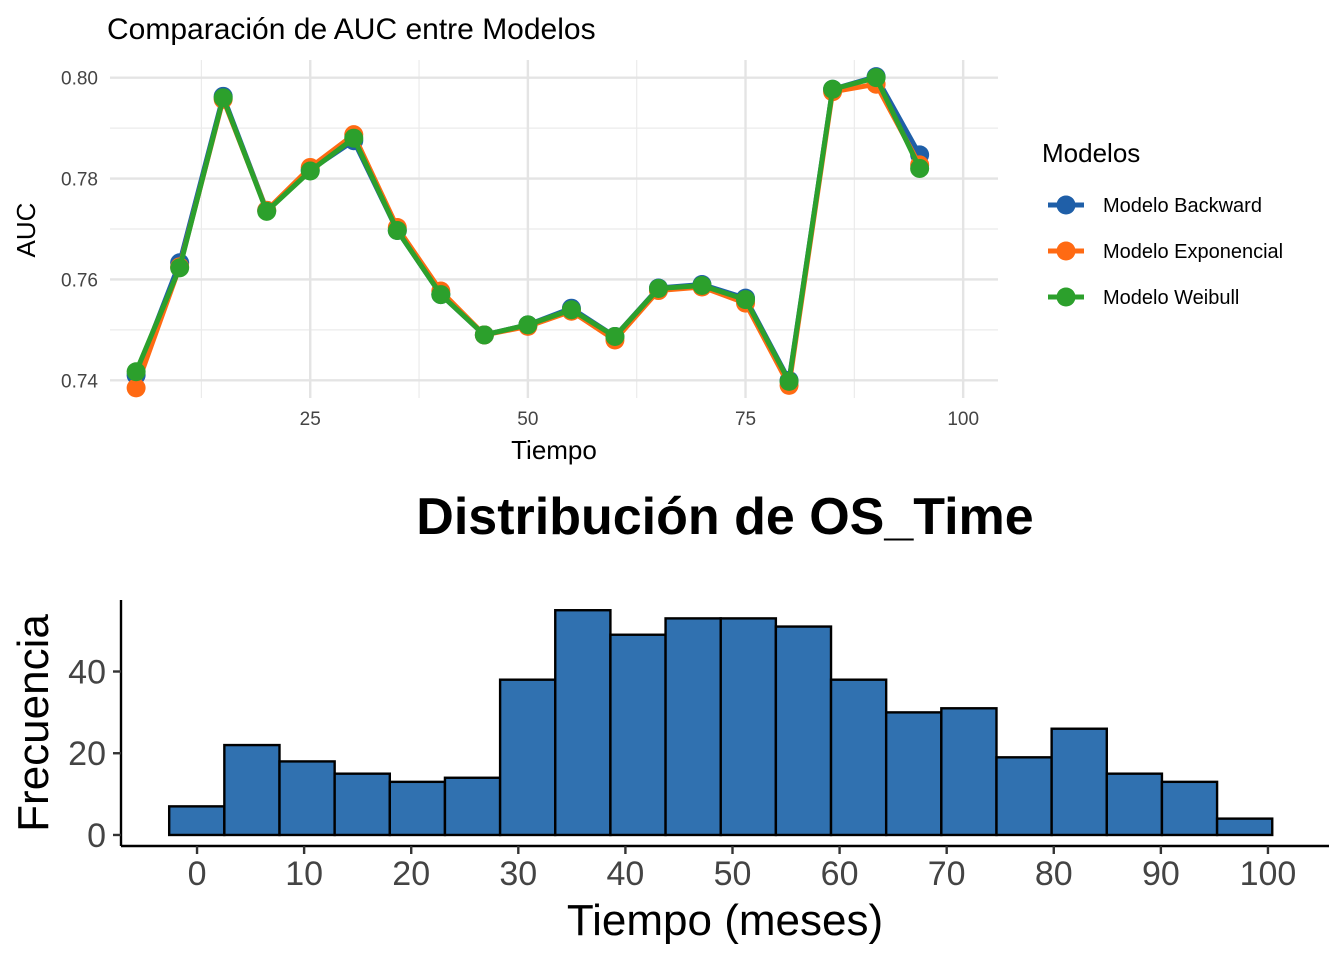 This screenshot has width=1344, height=960. What do you see at coordinates (1171, 298) in the screenshot?
I see `legend-label: Modelo Weibull` at bounding box center [1171, 298].